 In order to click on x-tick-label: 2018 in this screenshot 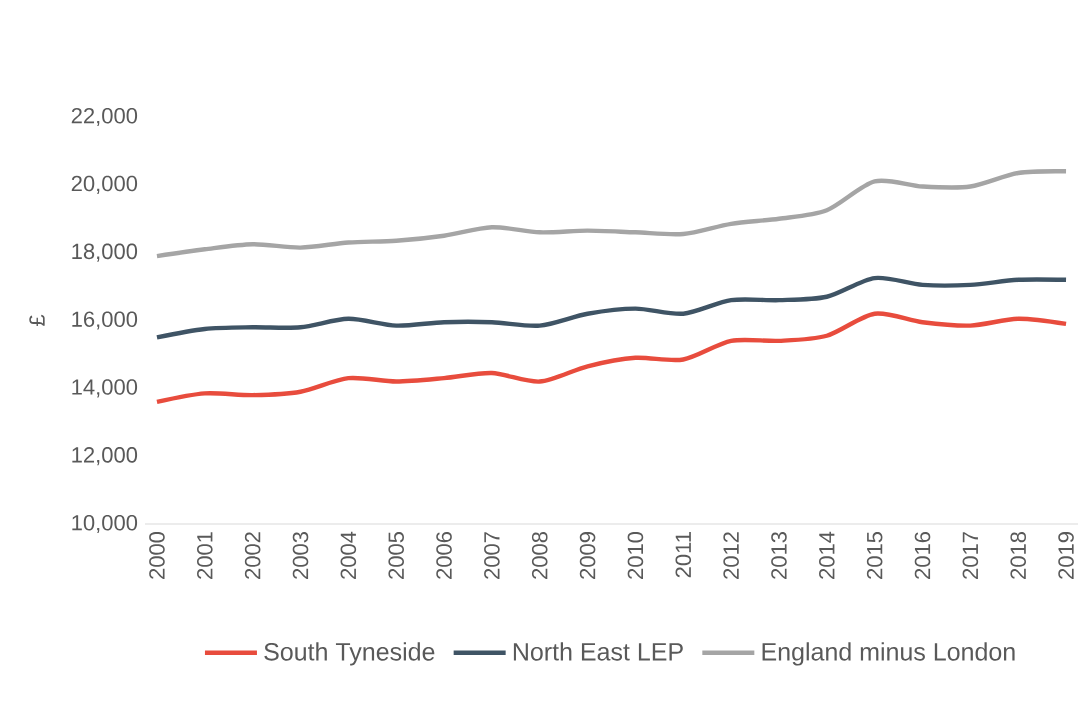, I will do `click(1018, 555)`.